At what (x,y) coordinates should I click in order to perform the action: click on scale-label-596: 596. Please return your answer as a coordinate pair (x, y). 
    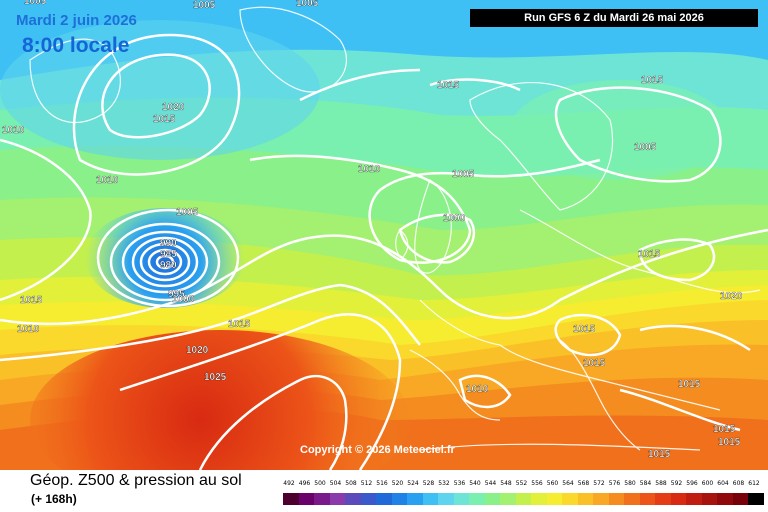
    Looking at the image, I should click on (692, 483).